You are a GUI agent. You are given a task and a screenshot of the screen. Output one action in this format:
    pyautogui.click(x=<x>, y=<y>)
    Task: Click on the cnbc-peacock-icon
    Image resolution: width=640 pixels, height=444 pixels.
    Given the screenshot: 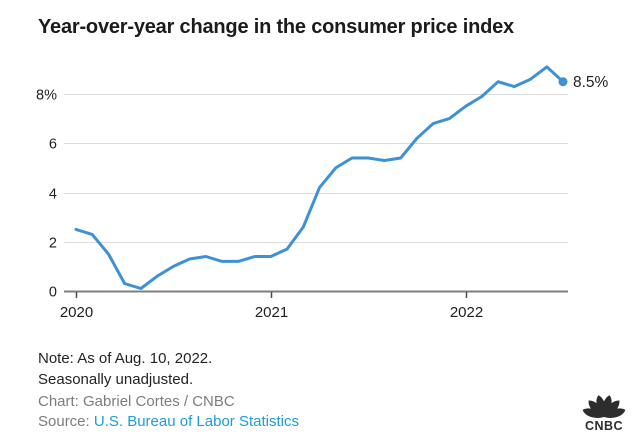 What is the action you would take?
    pyautogui.click(x=604, y=406)
    